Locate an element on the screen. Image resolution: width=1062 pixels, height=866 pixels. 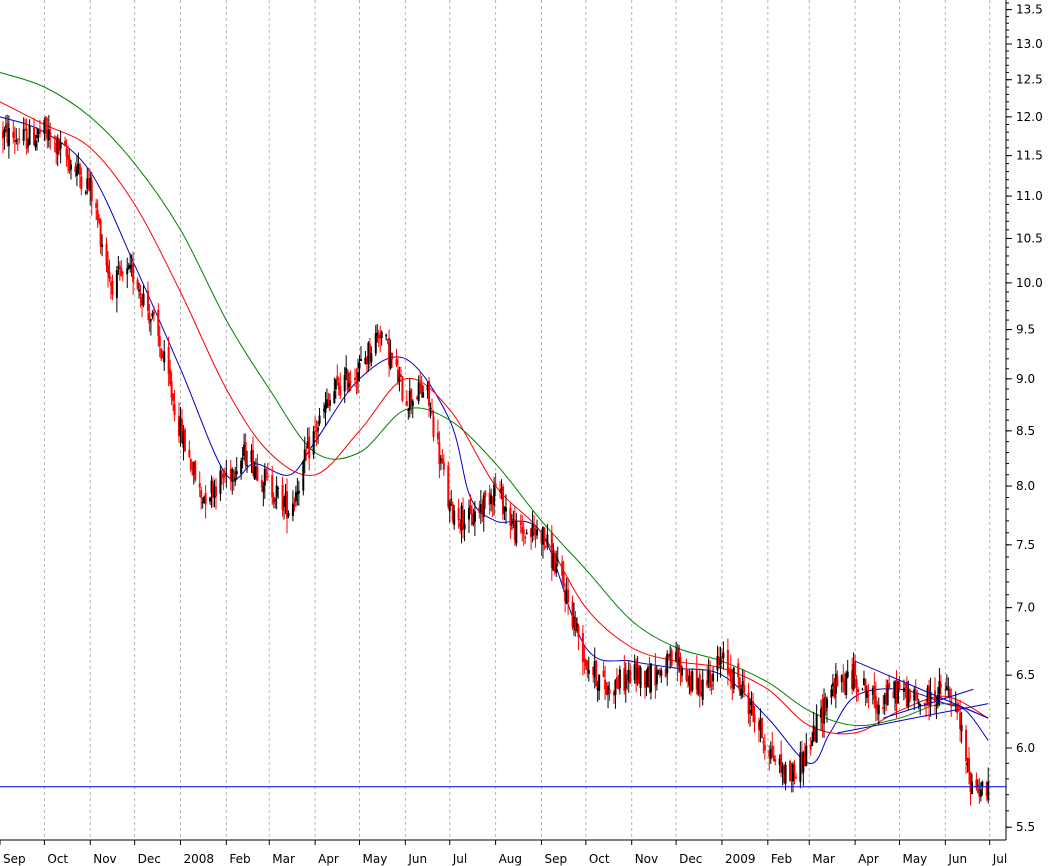
y-tick-label: 9.5 is located at coordinates (1025, 330).